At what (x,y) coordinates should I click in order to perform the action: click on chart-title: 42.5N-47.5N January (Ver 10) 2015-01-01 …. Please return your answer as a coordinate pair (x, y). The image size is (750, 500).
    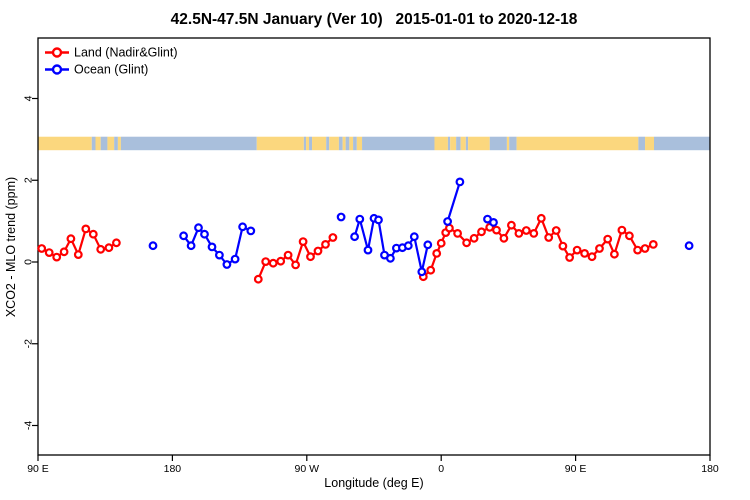
    Looking at the image, I should click on (374, 19).